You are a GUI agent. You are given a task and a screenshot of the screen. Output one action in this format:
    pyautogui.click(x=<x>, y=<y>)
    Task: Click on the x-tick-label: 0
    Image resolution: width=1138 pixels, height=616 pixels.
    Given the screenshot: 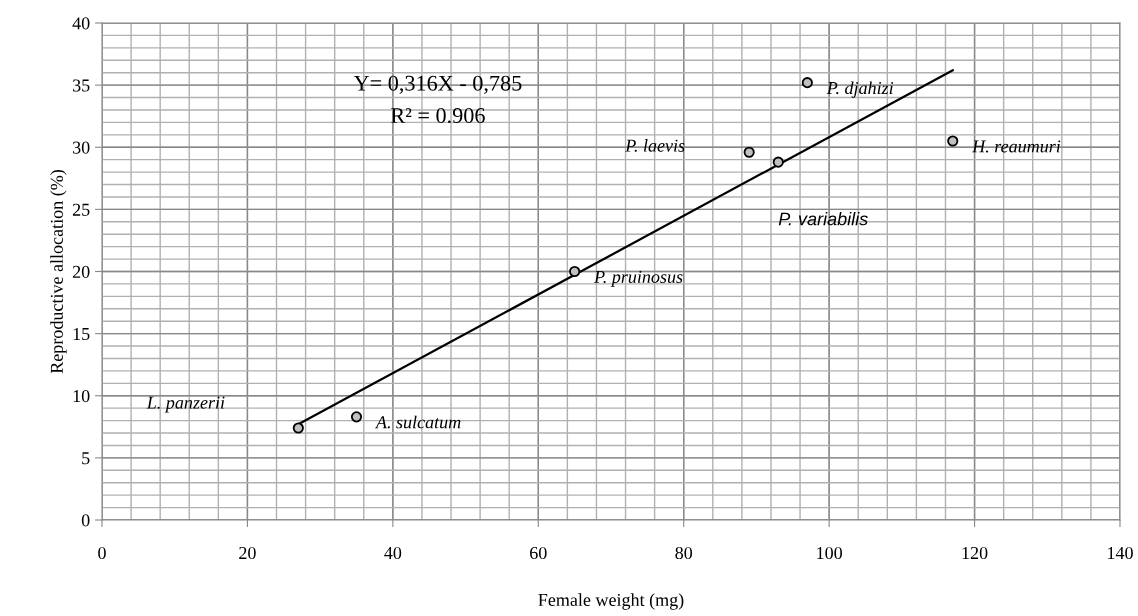 What is the action you would take?
    pyautogui.click(x=102, y=553)
    